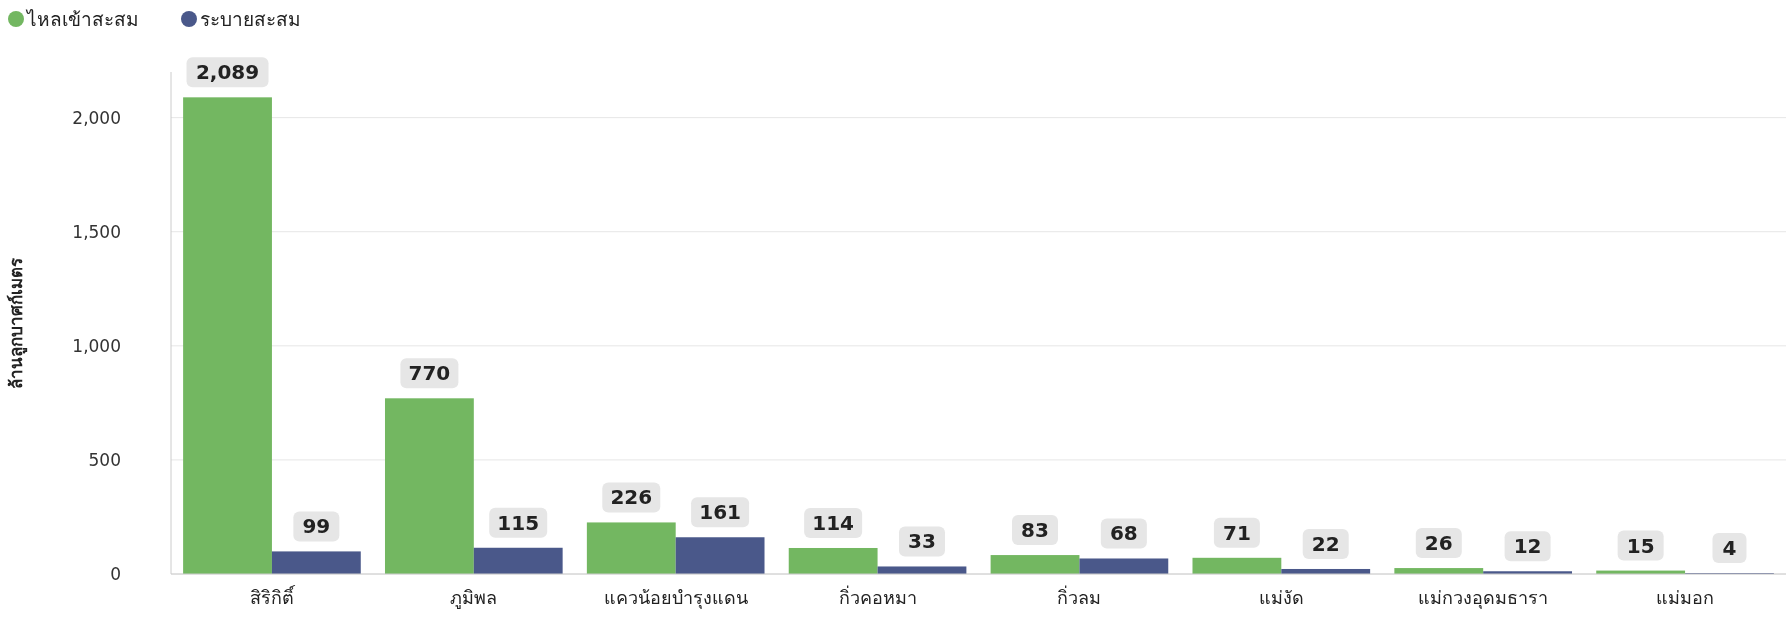 This screenshot has width=1786, height=623. I want to click on y-axis-title: ล้านลูกบาศก์เมตร, so click(17, 322).